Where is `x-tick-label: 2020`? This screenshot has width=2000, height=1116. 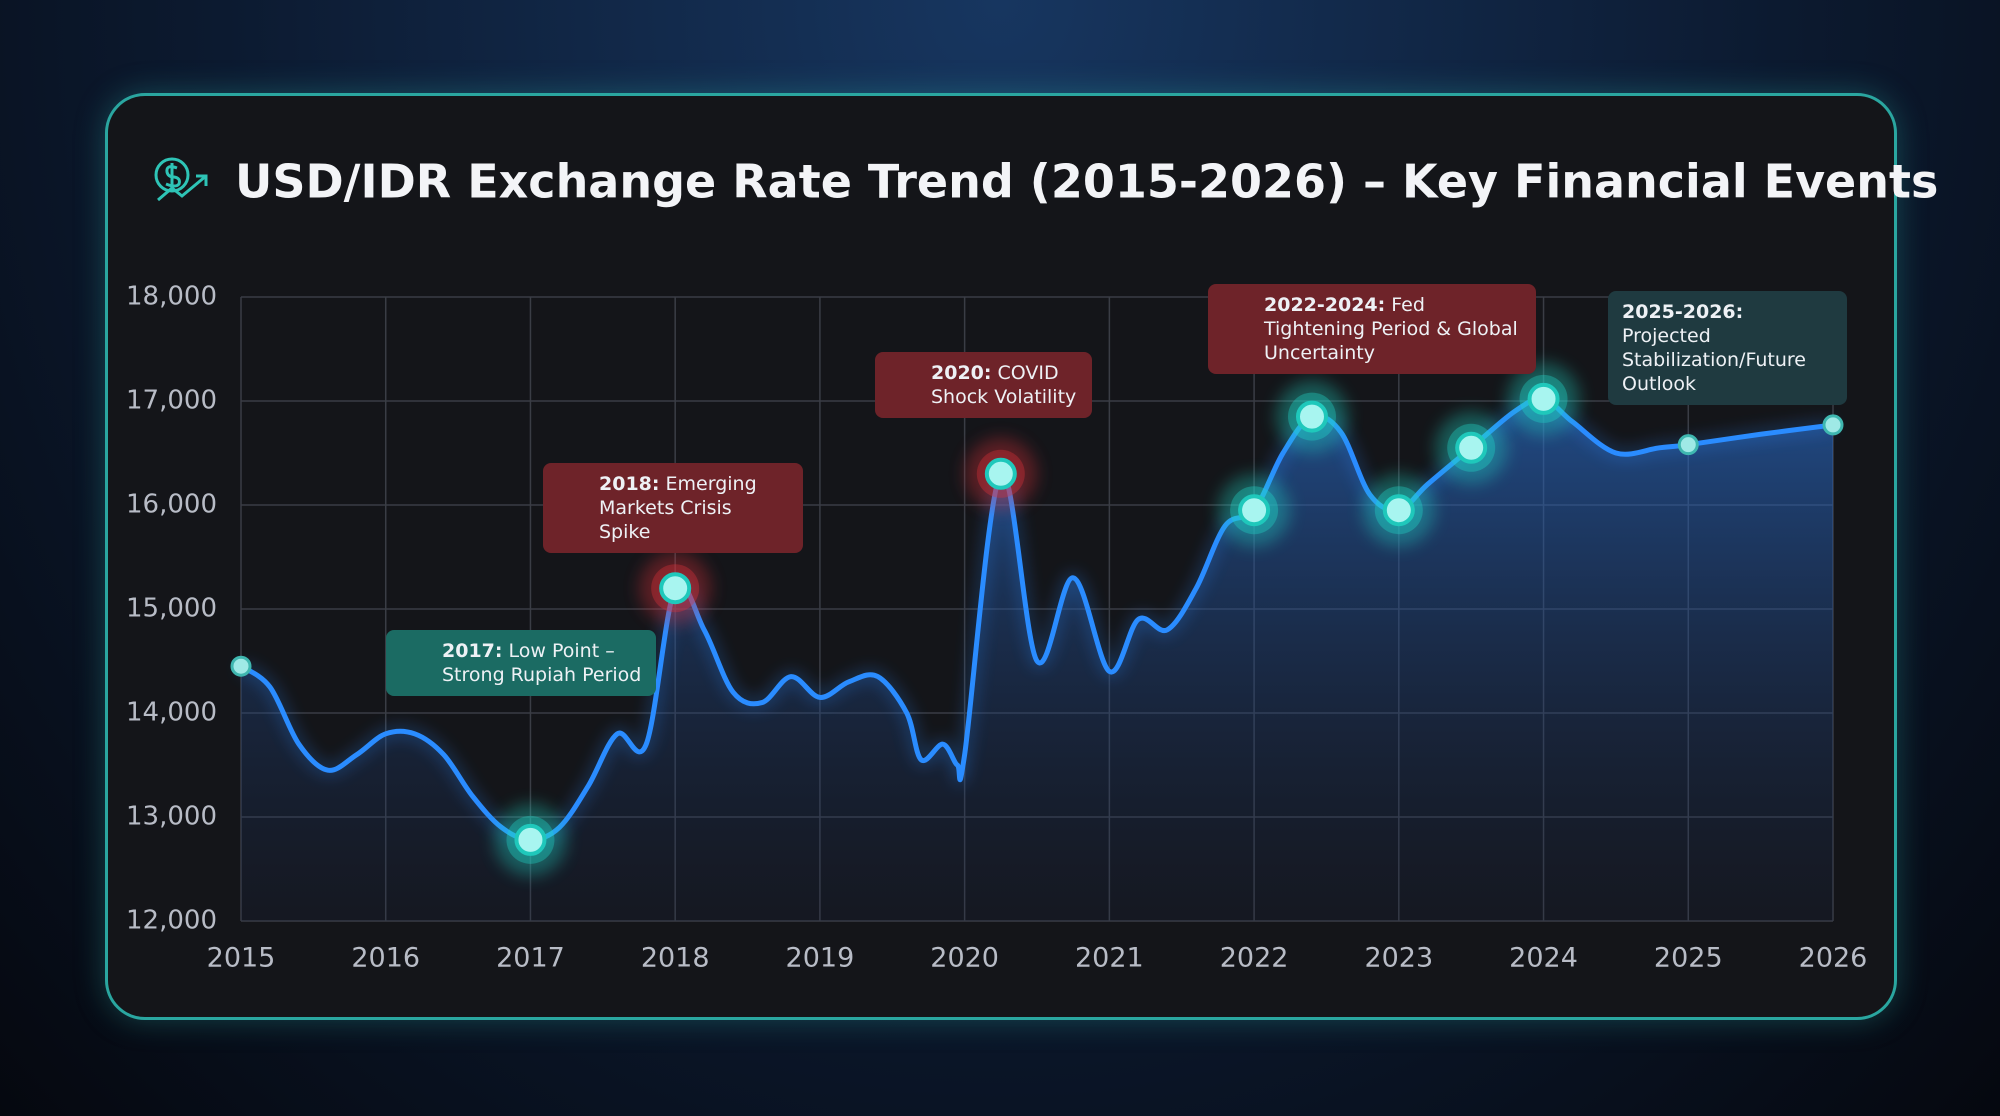
x-tick-label: 2020 is located at coordinates (964, 958).